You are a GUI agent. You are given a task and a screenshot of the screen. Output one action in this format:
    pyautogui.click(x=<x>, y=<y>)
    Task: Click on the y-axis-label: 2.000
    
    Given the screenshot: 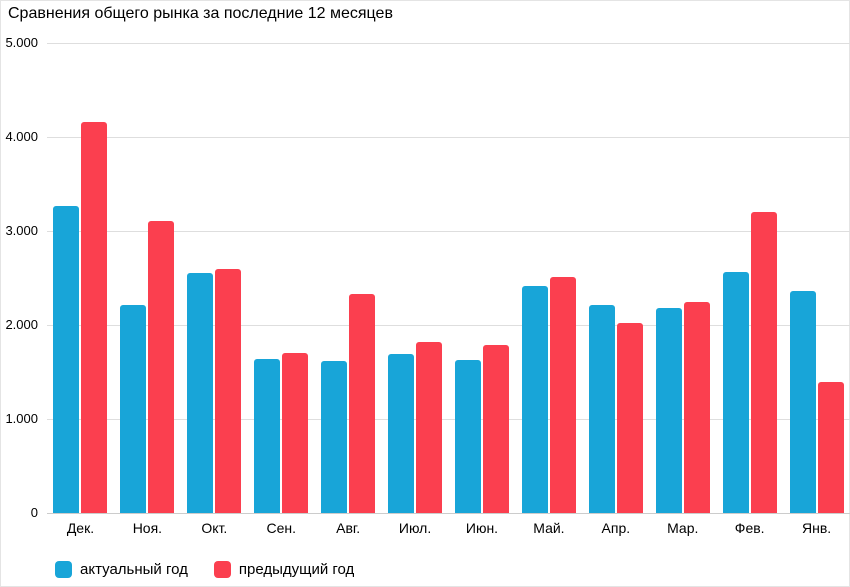 What is the action you would take?
    pyautogui.click(x=21, y=324)
    